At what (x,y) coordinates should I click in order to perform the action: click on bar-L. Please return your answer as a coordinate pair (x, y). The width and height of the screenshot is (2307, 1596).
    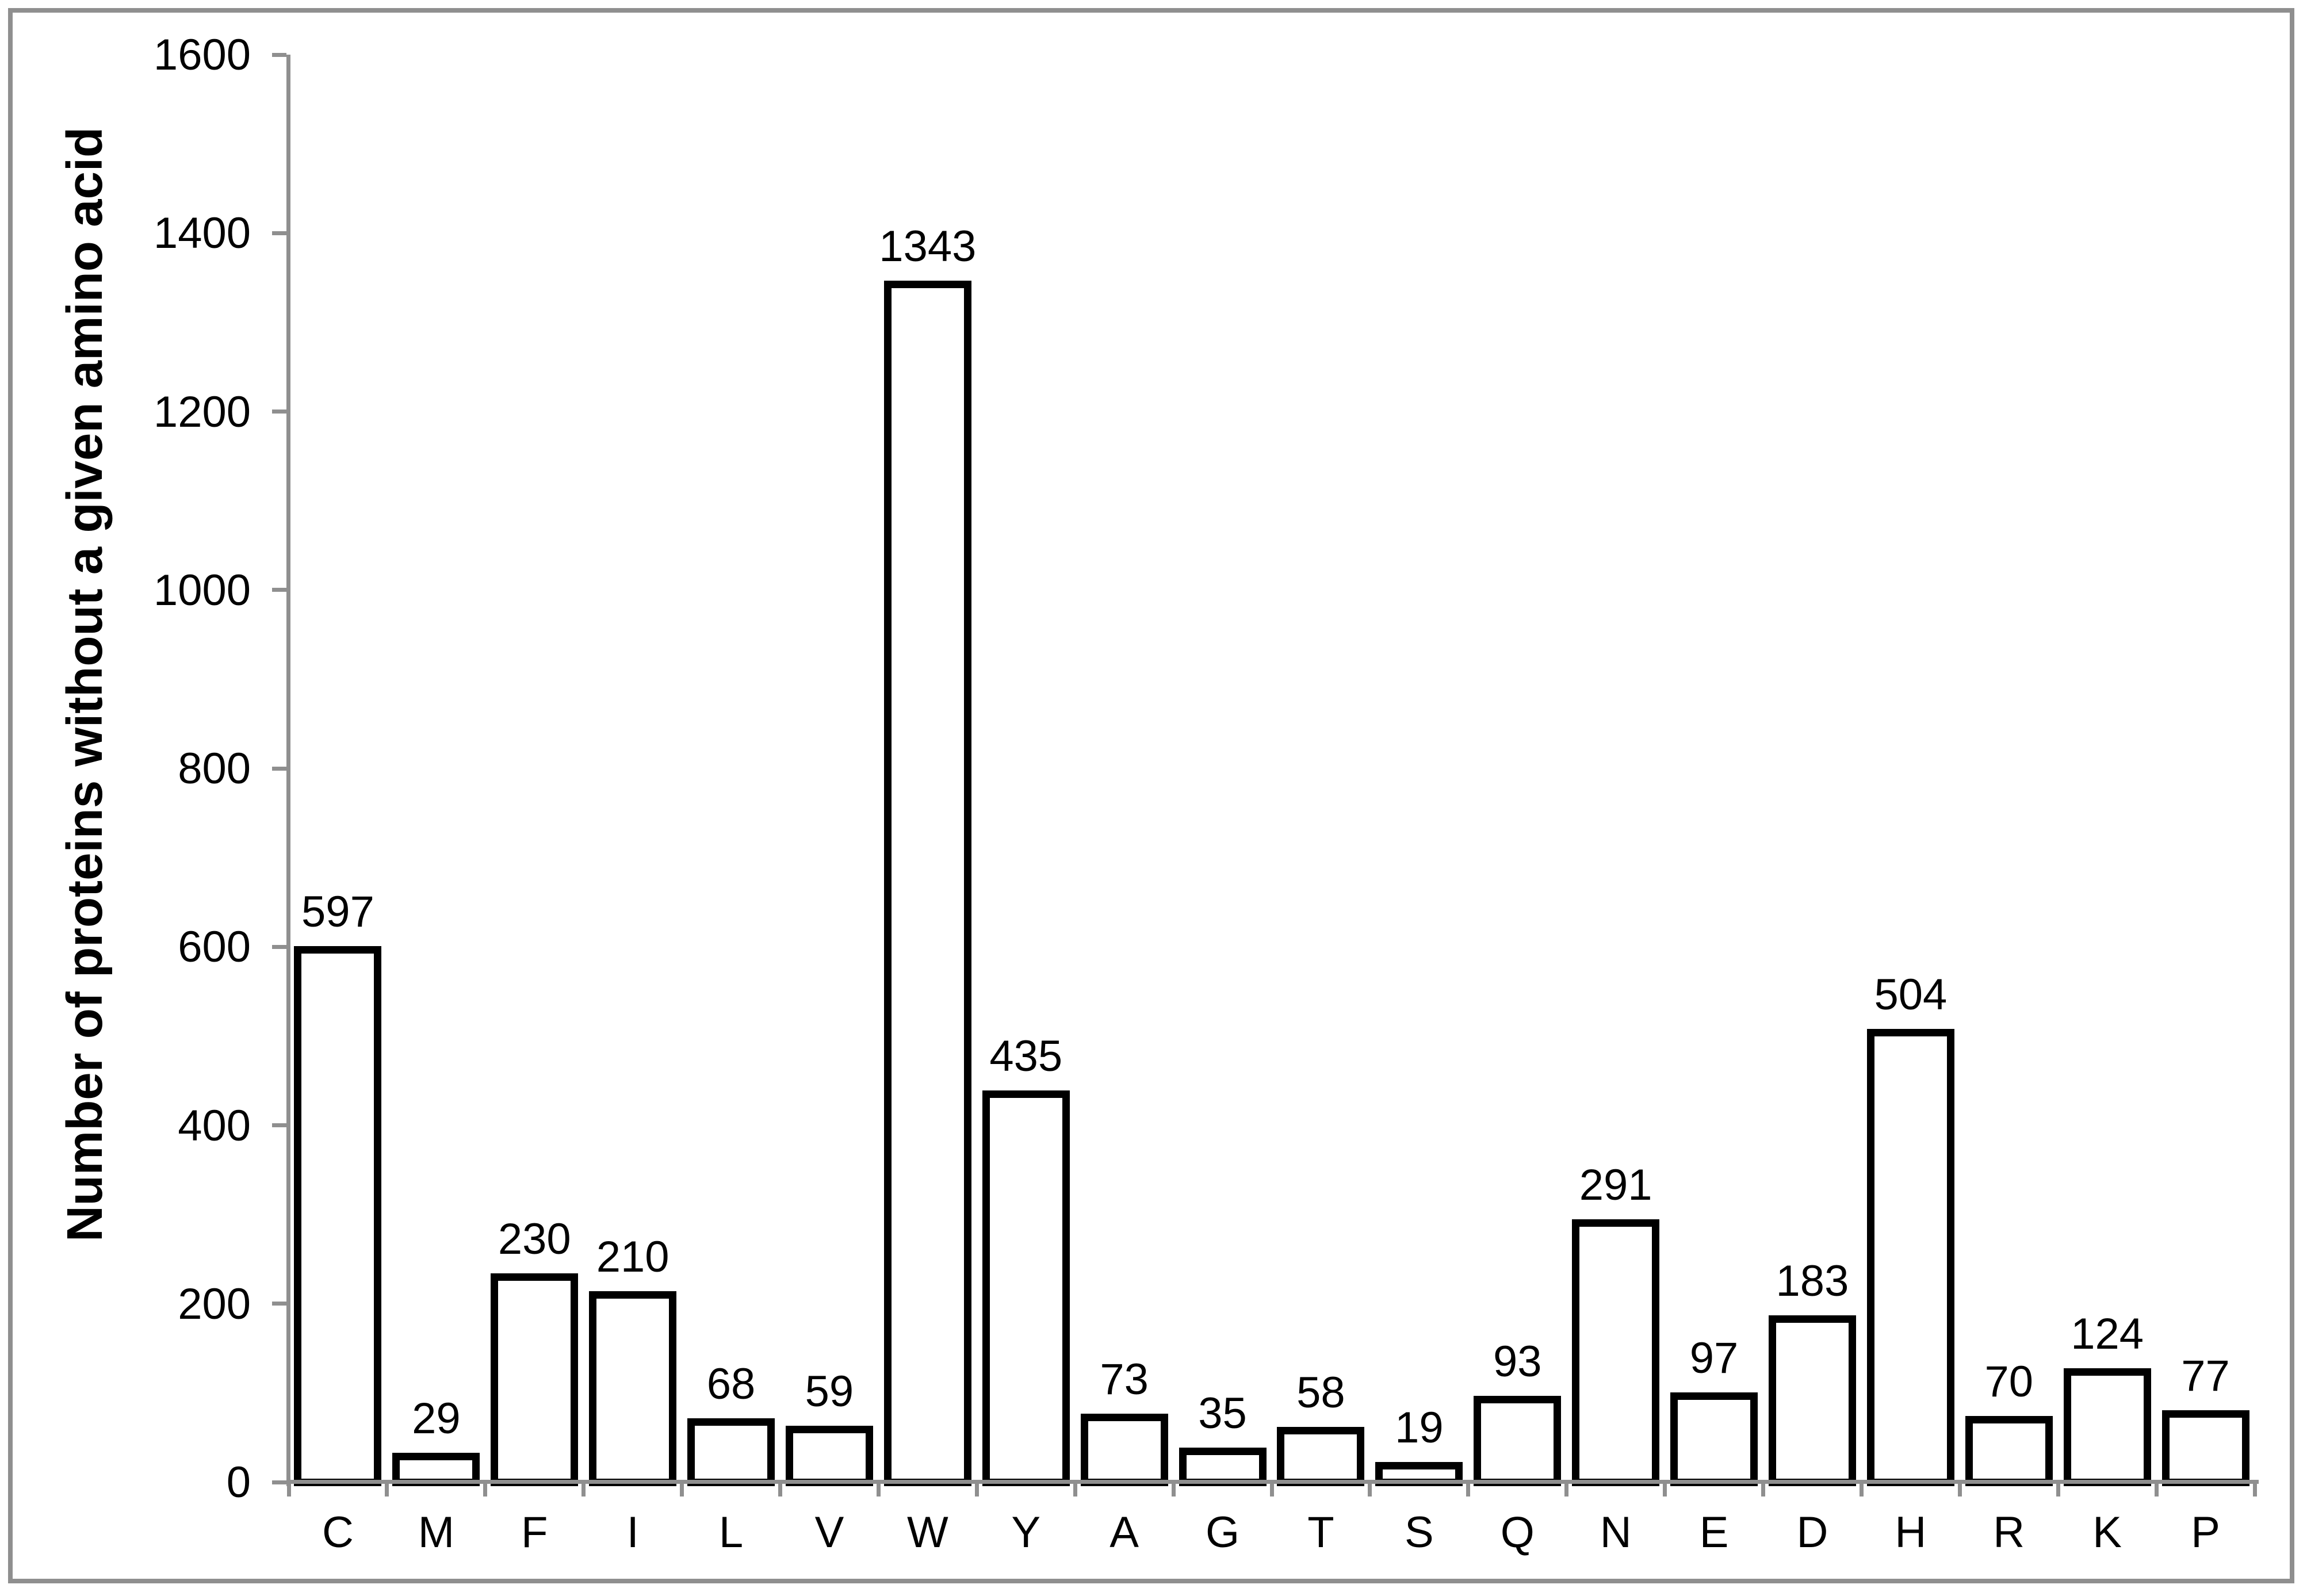
    Looking at the image, I should click on (731, 1452).